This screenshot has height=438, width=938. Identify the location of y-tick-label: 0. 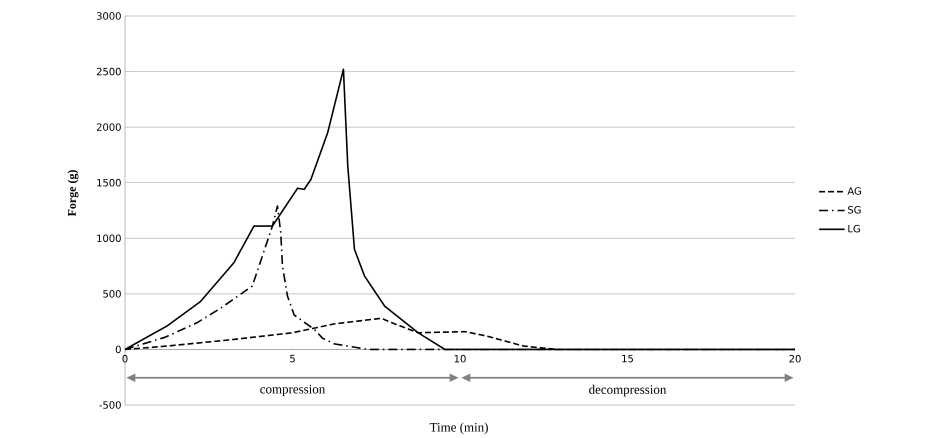
(118, 350).